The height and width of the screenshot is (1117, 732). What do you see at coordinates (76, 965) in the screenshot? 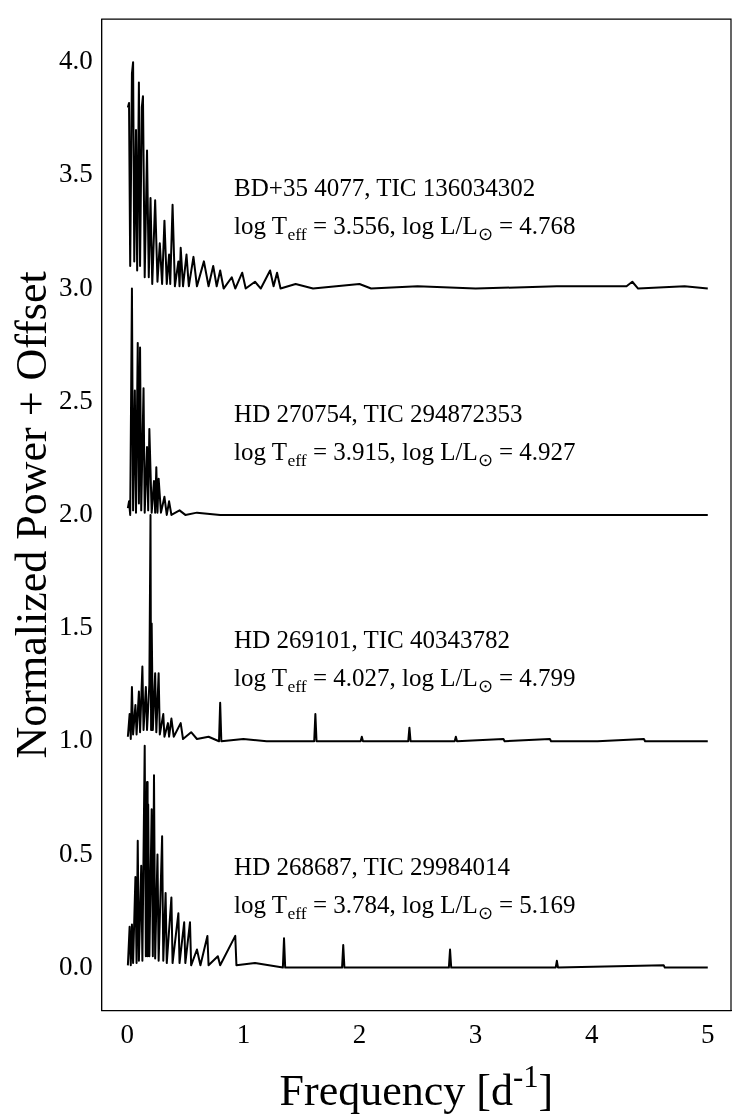
I see `y-tick-label: 0.0` at bounding box center [76, 965].